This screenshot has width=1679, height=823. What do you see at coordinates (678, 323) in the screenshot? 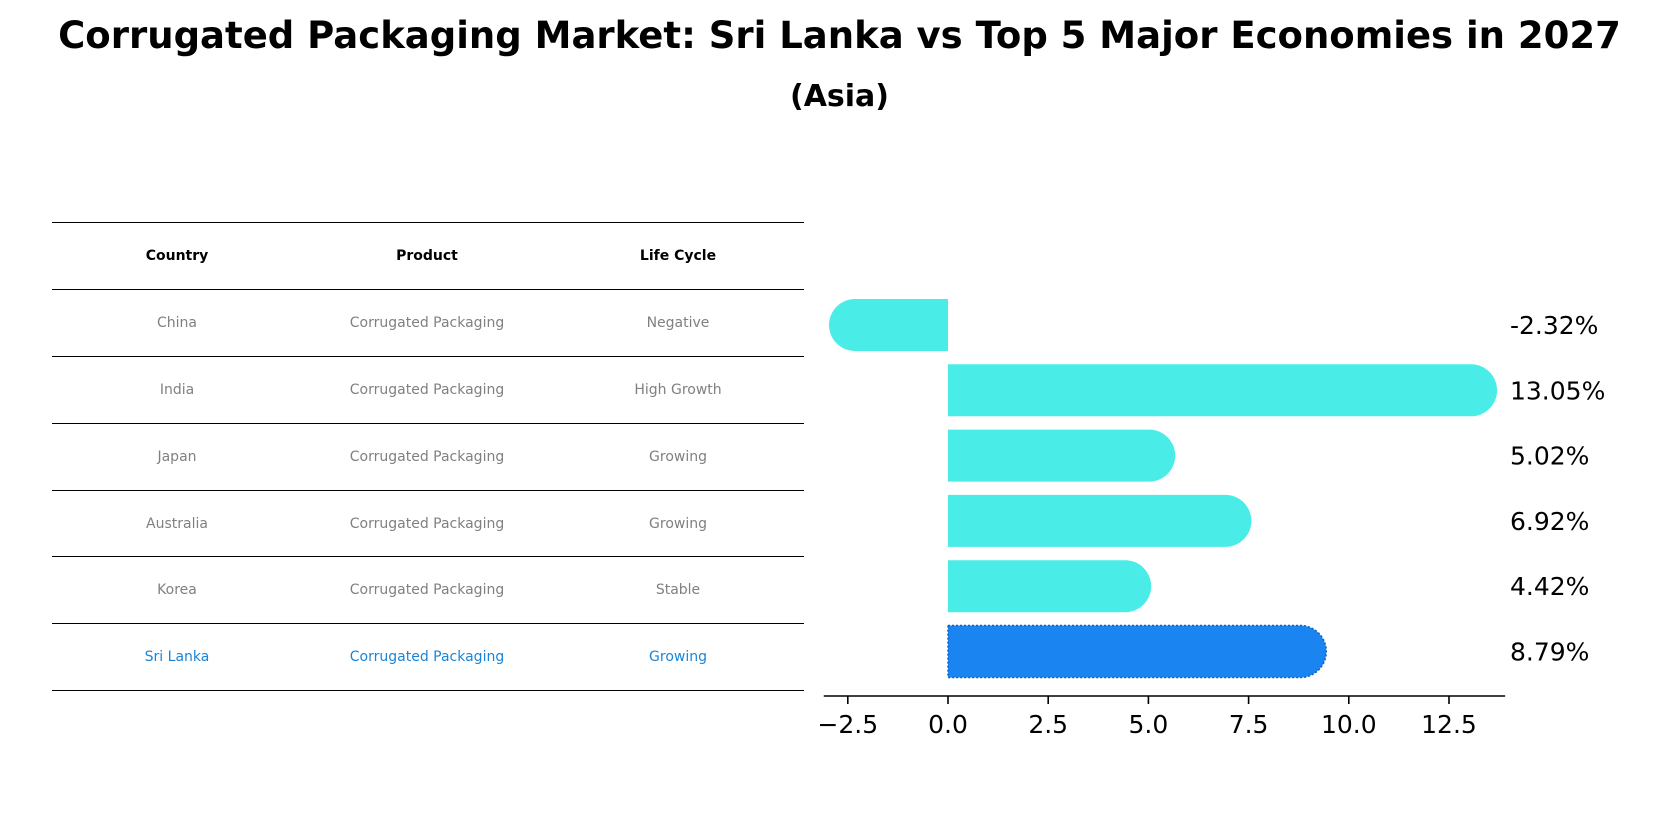
I see `cell-life-cycle: Negative` at bounding box center [678, 323].